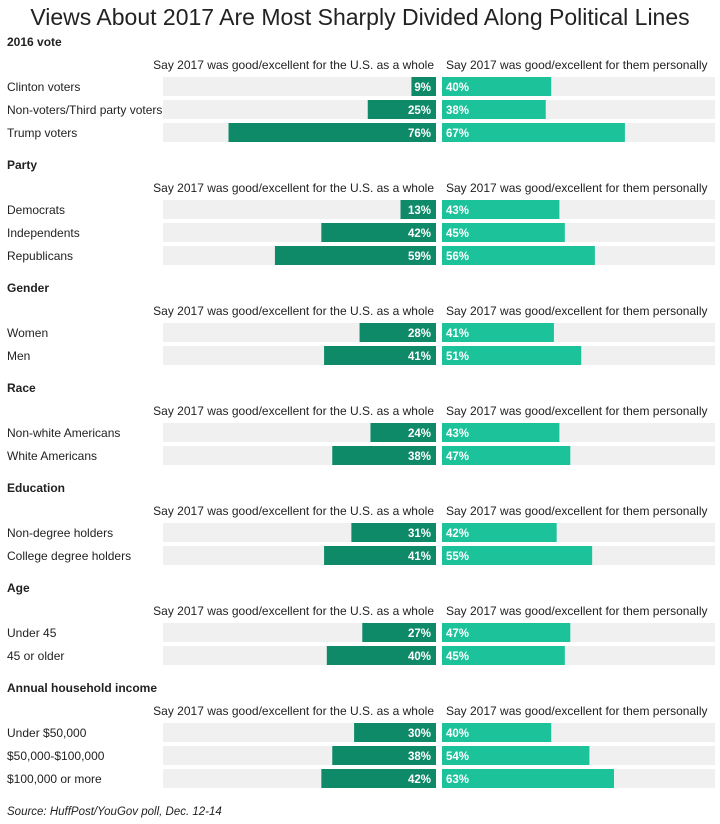  What do you see at coordinates (419, 657) in the screenshot?
I see `data-label-left: 40%` at bounding box center [419, 657].